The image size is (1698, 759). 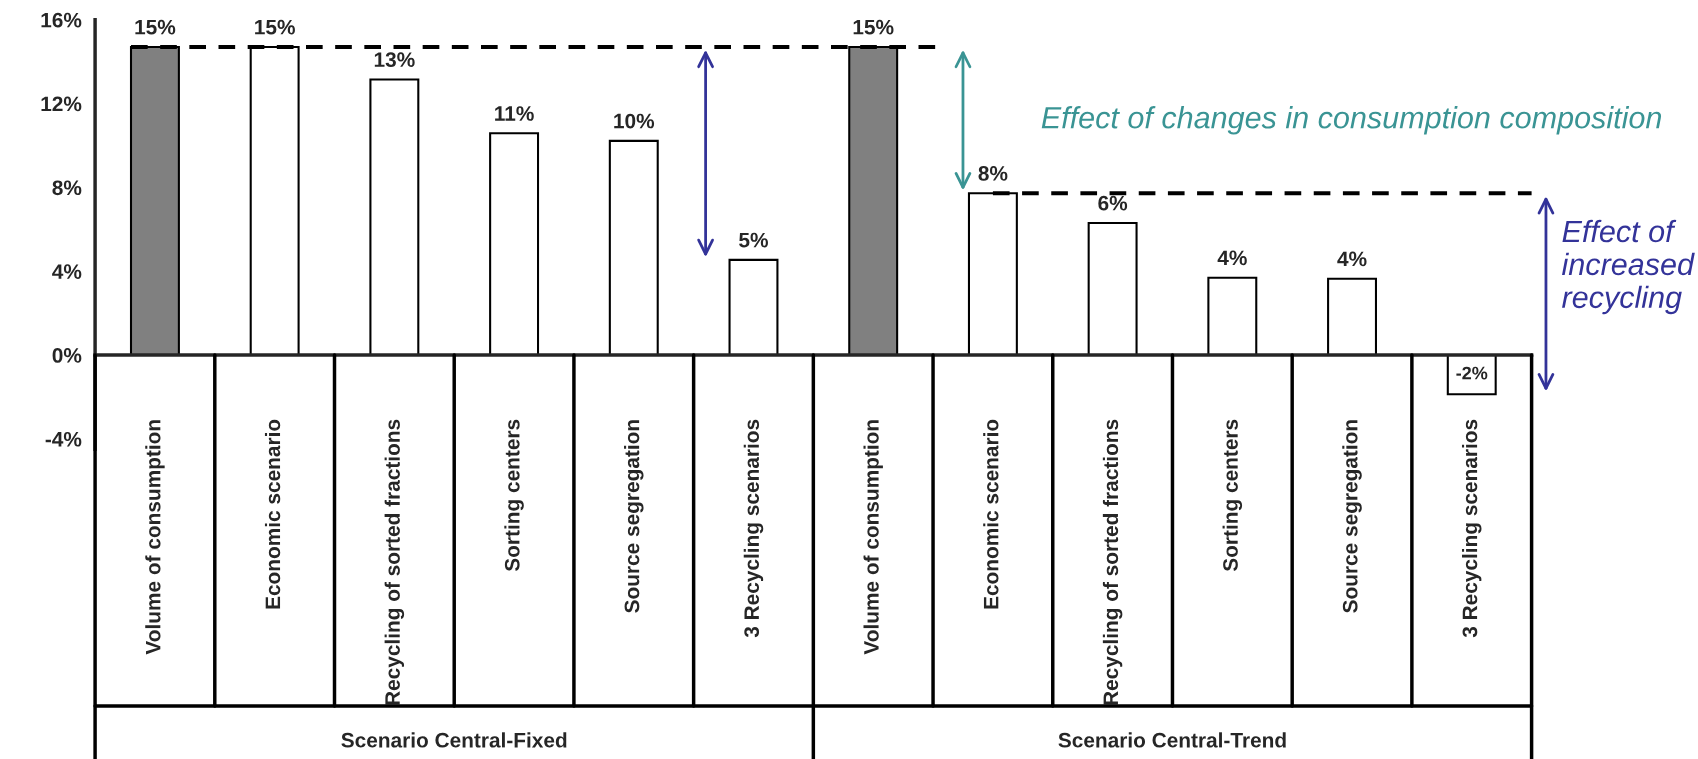 I want to click on text: Effect of increased recycling, so click(x=1628, y=267).